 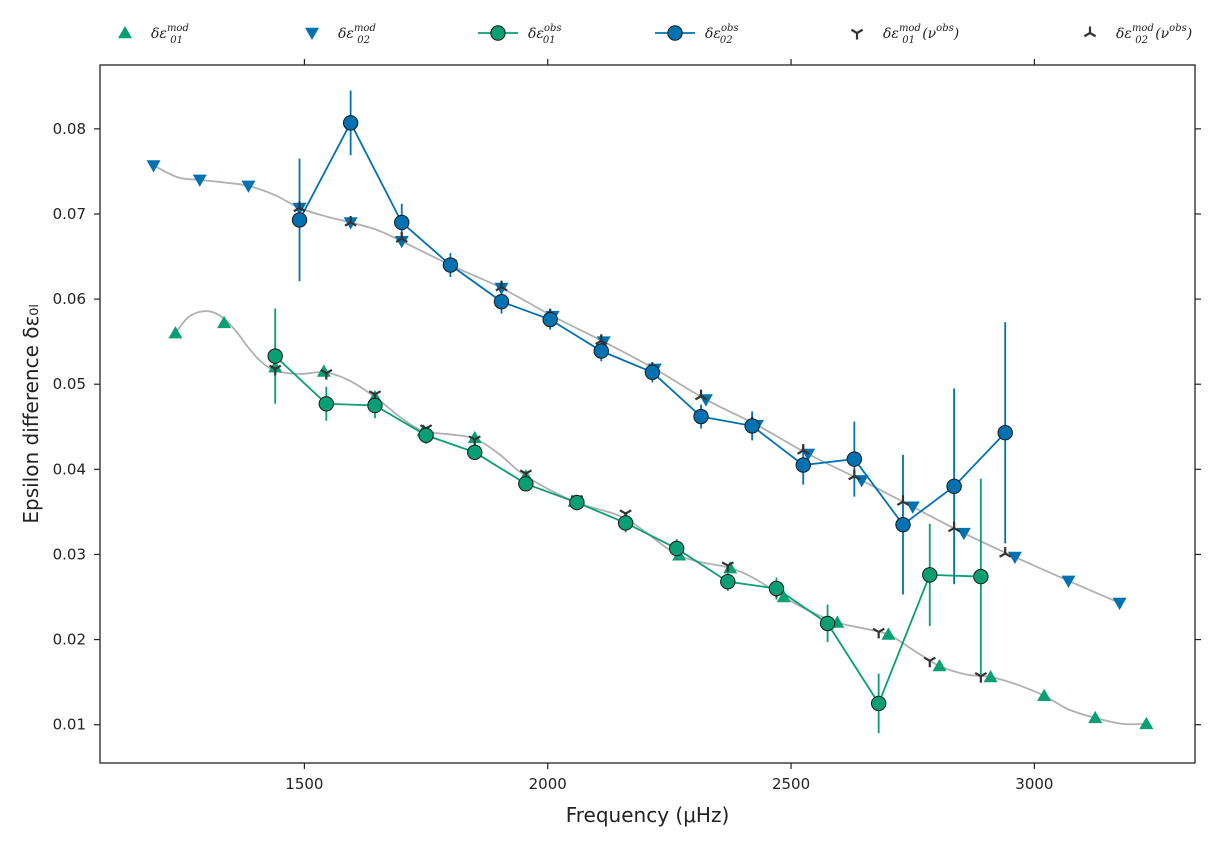 What do you see at coordinates (722, 34) in the screenshot?
I see `legend-label: δεobs 02` at bounding box center [722, 34].